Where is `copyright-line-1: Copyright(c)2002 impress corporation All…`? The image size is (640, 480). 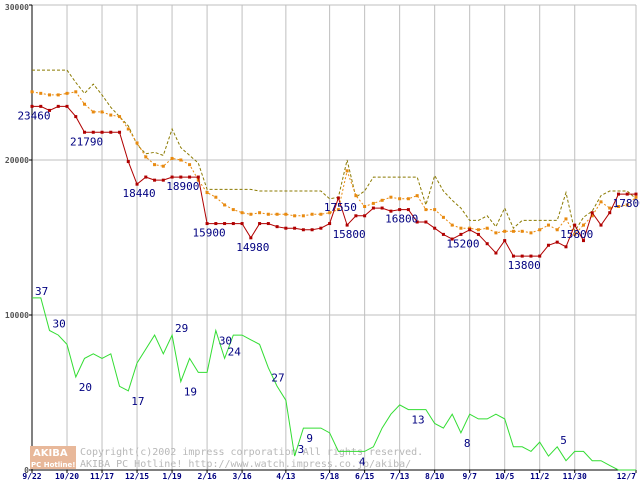
copyright-line-1: Copyright(c)2002 impress corporation All… is located at coordinates (251, 452).